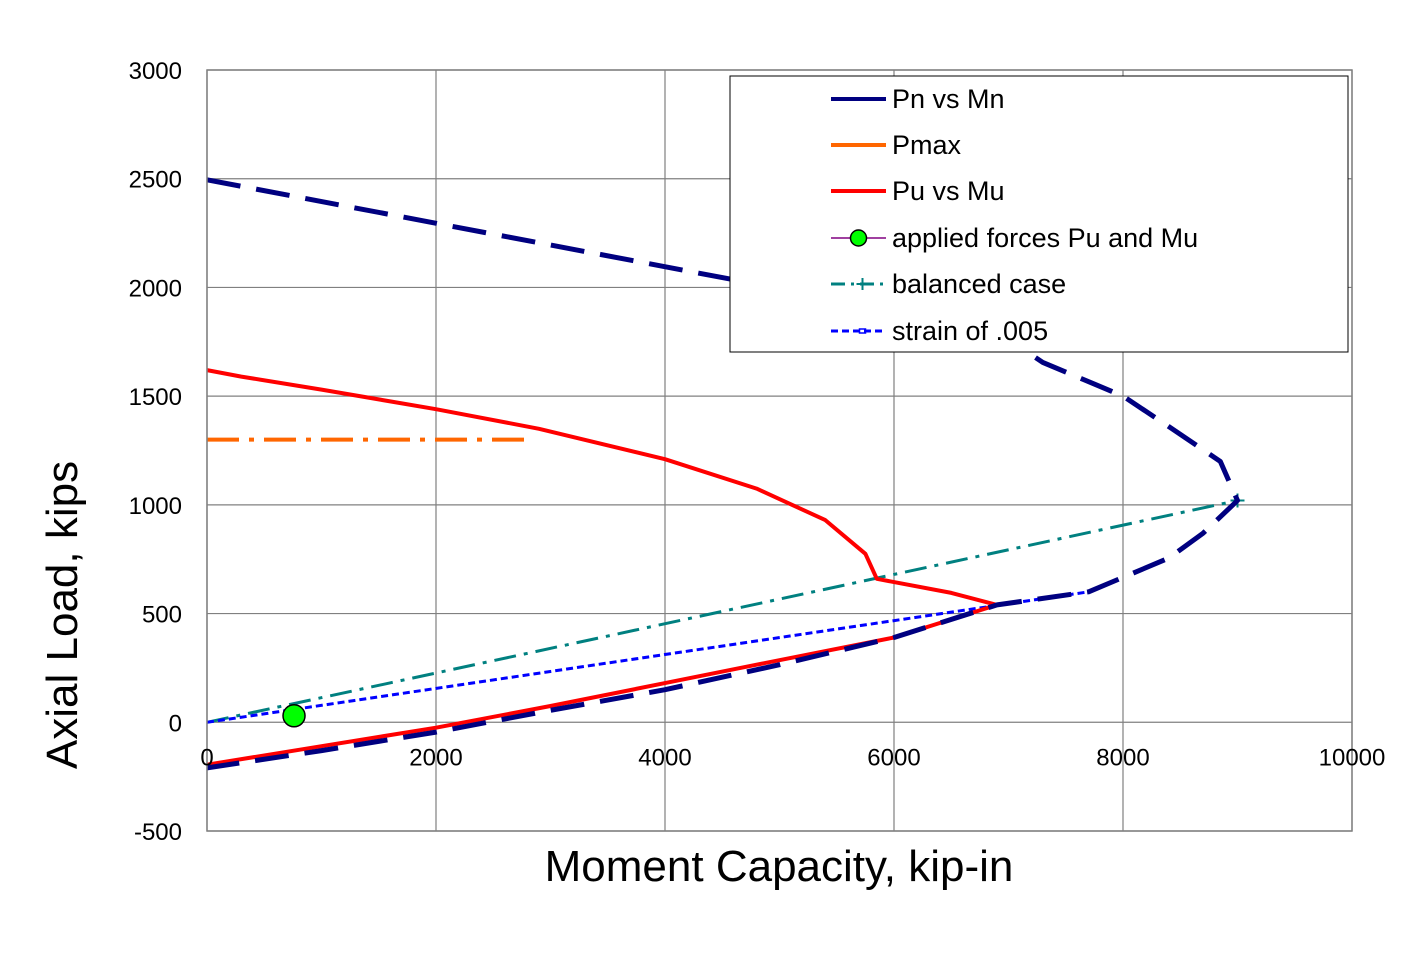 This screenshot has height=957, width=1407. Describe the element at coordinates (647, 657) in the screenshot. I see `series-strain-of-005-line` at that location.